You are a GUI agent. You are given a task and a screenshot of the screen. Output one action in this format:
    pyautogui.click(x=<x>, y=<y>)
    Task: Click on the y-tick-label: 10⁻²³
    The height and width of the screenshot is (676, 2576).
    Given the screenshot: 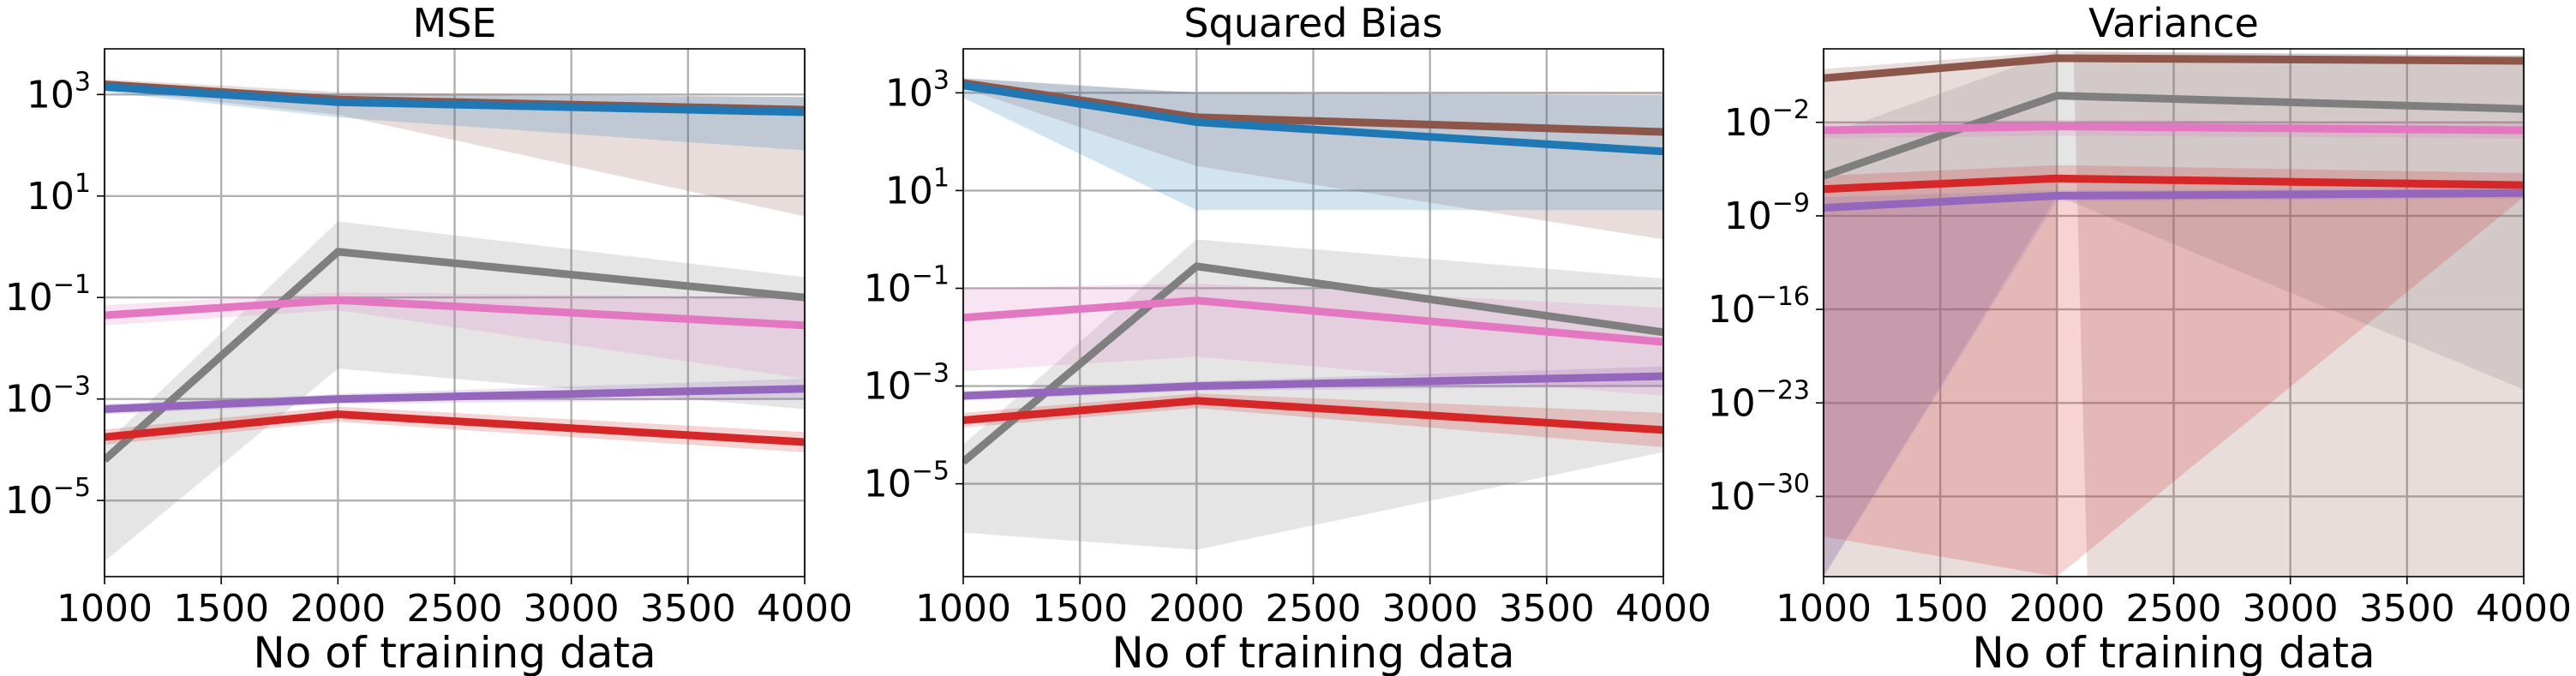 What is the action you would take?
    pyautogui.click(x=1759, y=400)
    